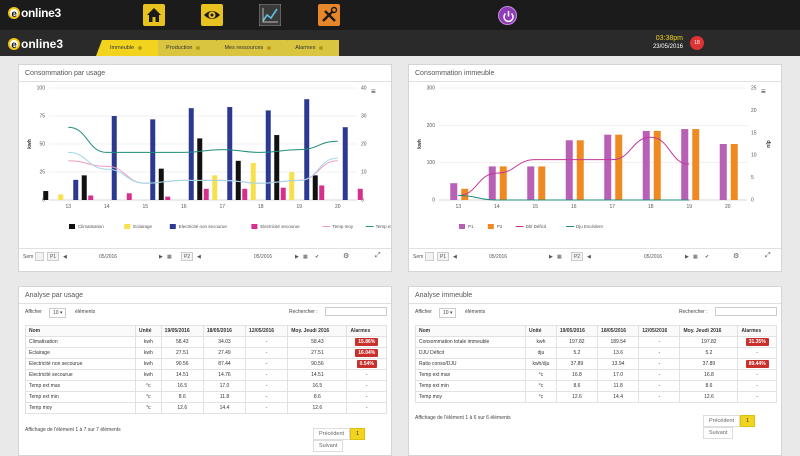 Image resolution: width=800 pixels, height=456 pixels. What do you see at coordinates (618, 342) in the screenshot?
I see `table-cell: 189.54` at bounding box center [618, 342].